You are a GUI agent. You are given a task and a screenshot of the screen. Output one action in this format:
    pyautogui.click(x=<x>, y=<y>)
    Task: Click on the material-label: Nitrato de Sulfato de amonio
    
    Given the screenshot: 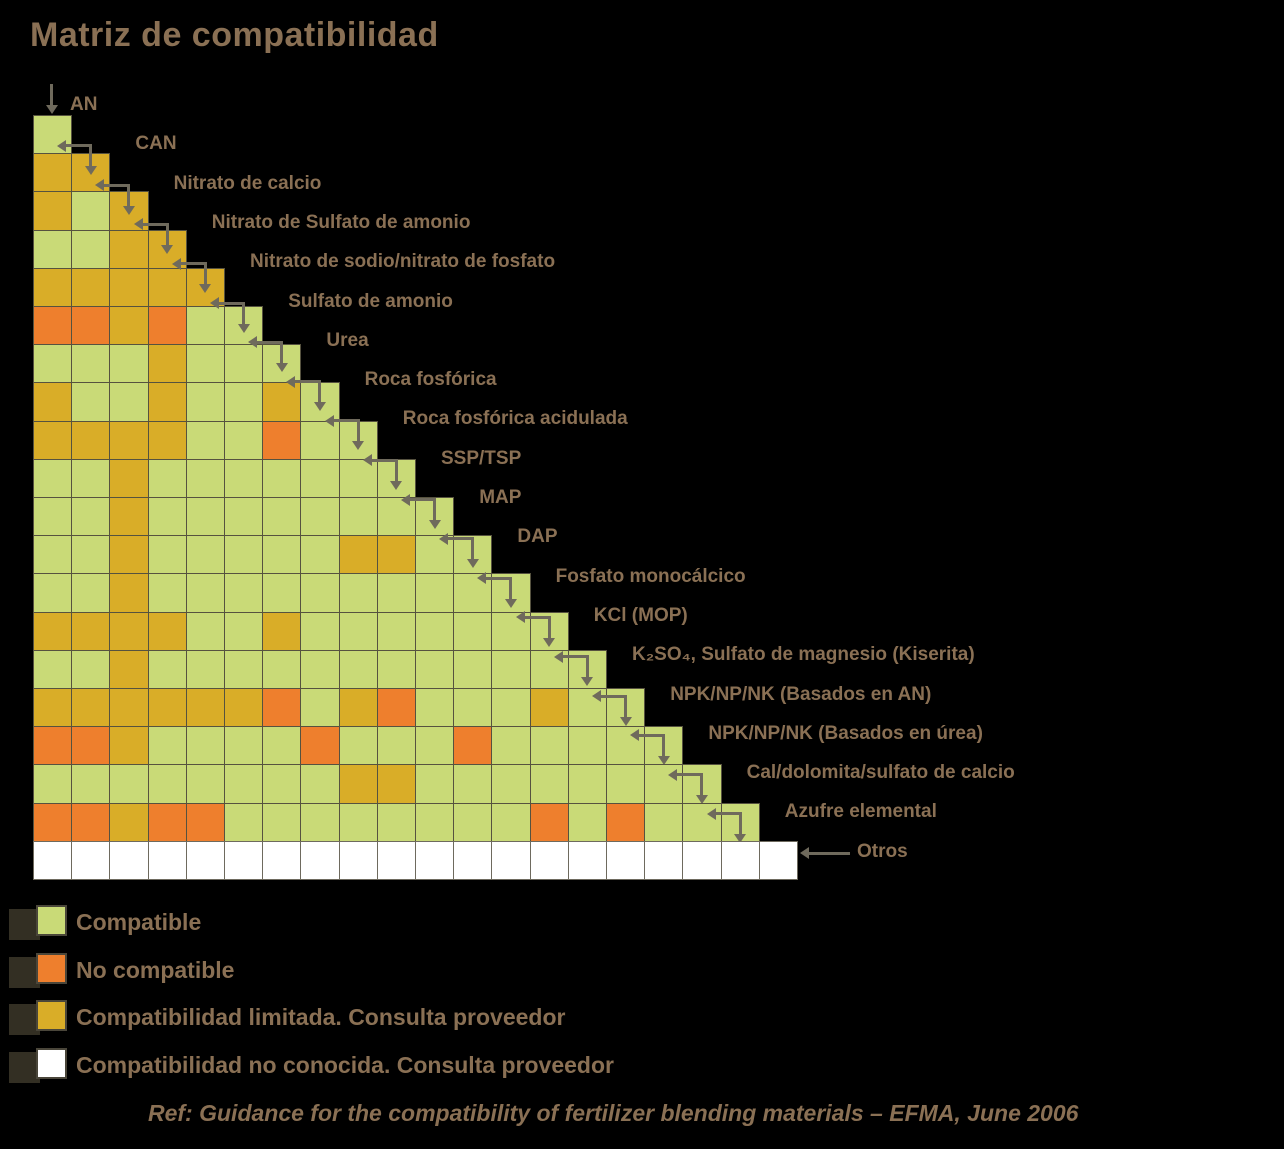 What is the action you would take?
    pyautogui.click(x=341, y=222)
    